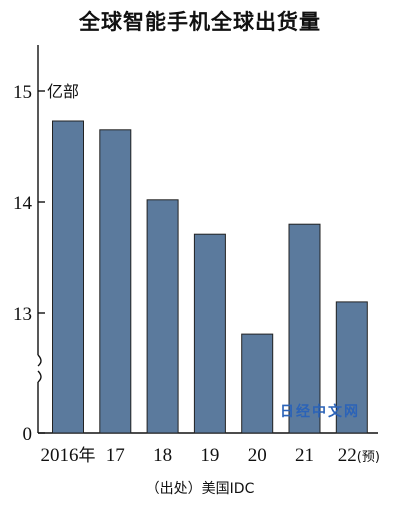 Image resolution: width=400 pixels, height=505 pixels. Describe the element at coordinates (359, 455) in the screenshot. I see `x-tick-label: 22(预)` at that location.